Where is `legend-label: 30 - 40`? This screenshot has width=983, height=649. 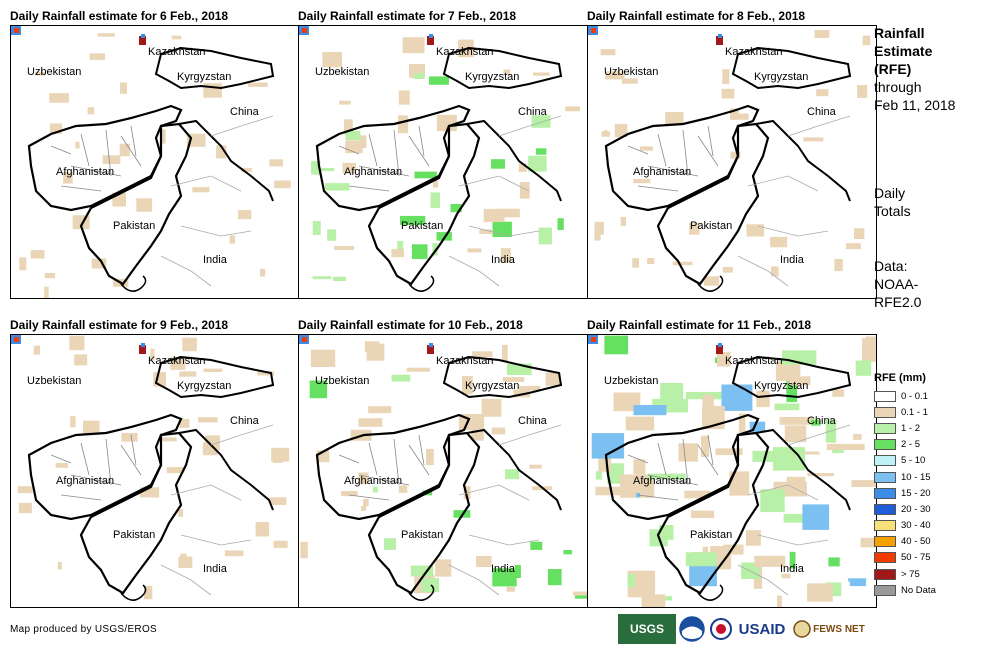 legend-label: 30 - 40 is located at coordinates (916, 526).